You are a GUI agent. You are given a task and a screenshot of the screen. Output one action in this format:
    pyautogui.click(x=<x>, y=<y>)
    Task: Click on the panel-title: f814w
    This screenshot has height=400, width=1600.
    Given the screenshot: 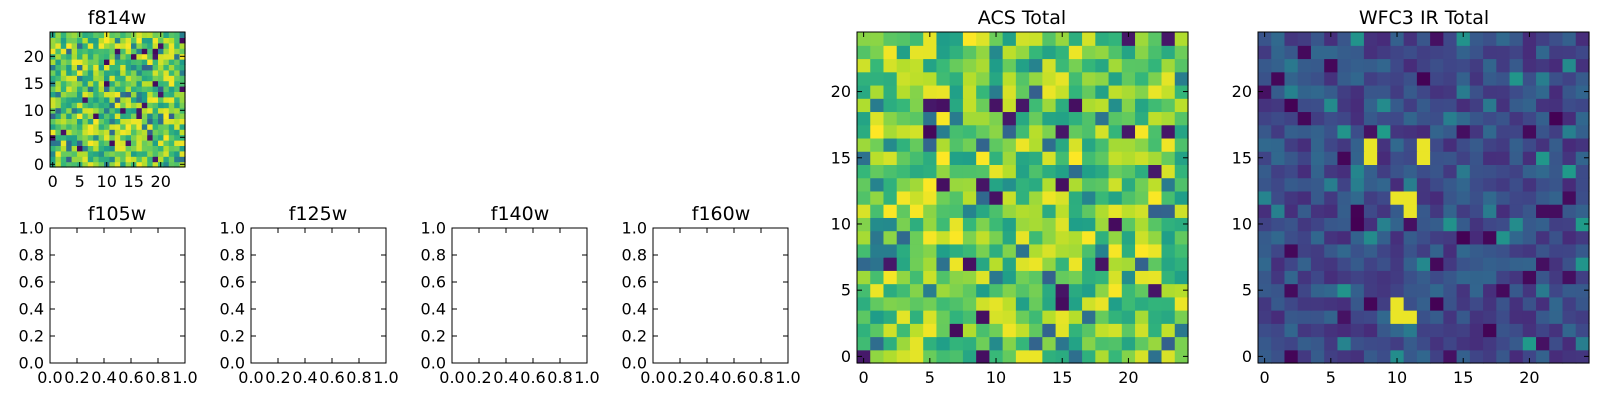 What is the action you would take?
    pyautogui.click(x=117, y=18)
    